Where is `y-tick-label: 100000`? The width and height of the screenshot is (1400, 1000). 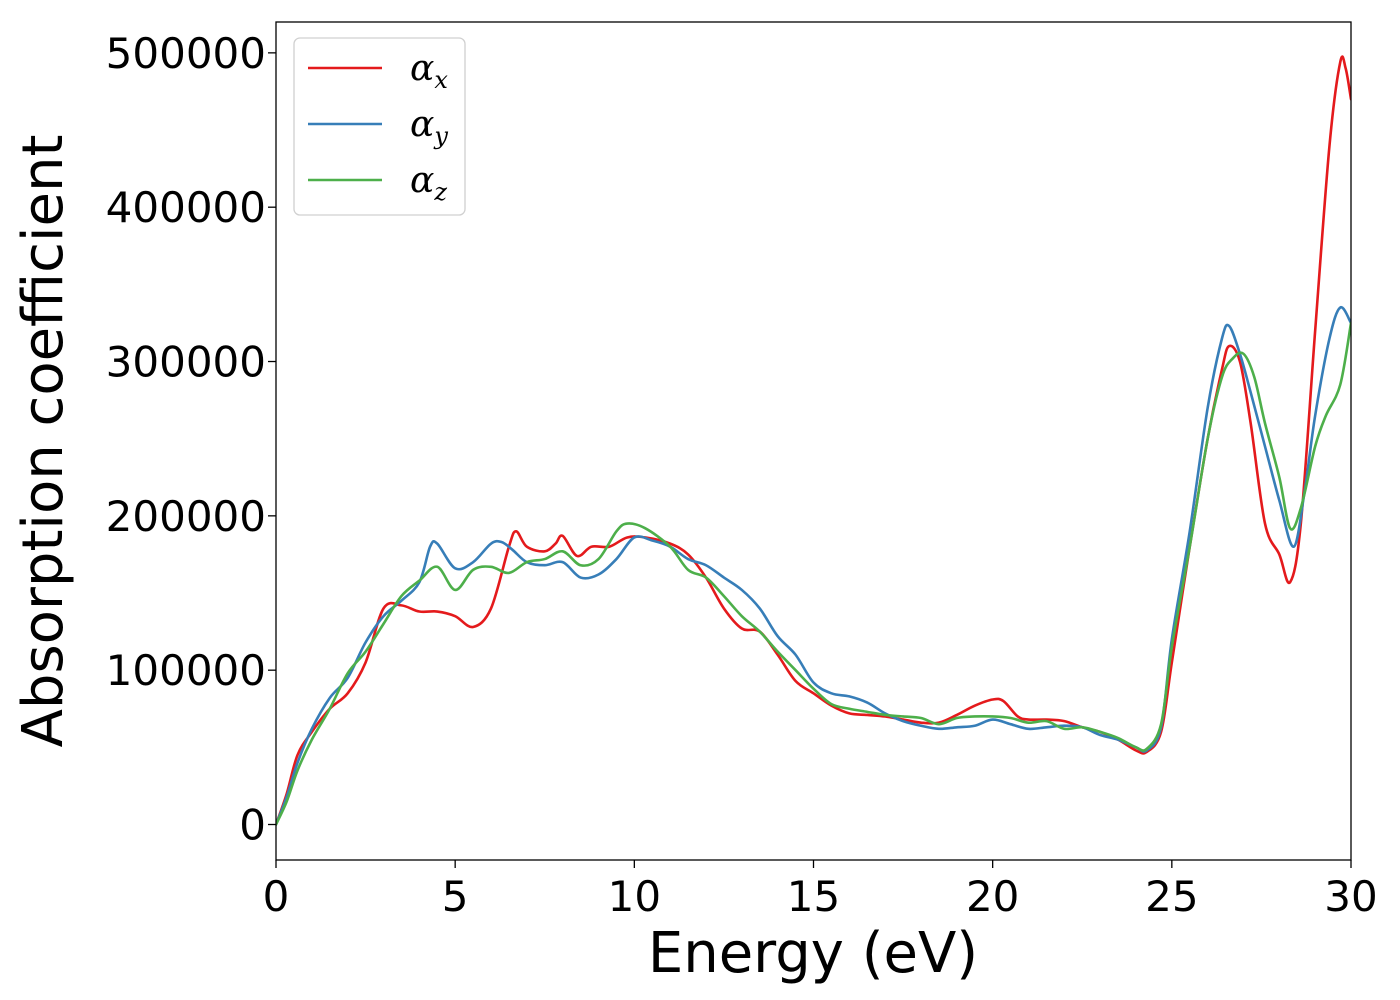
y-tick-label: 100000 is located at coordinates (186, 670).